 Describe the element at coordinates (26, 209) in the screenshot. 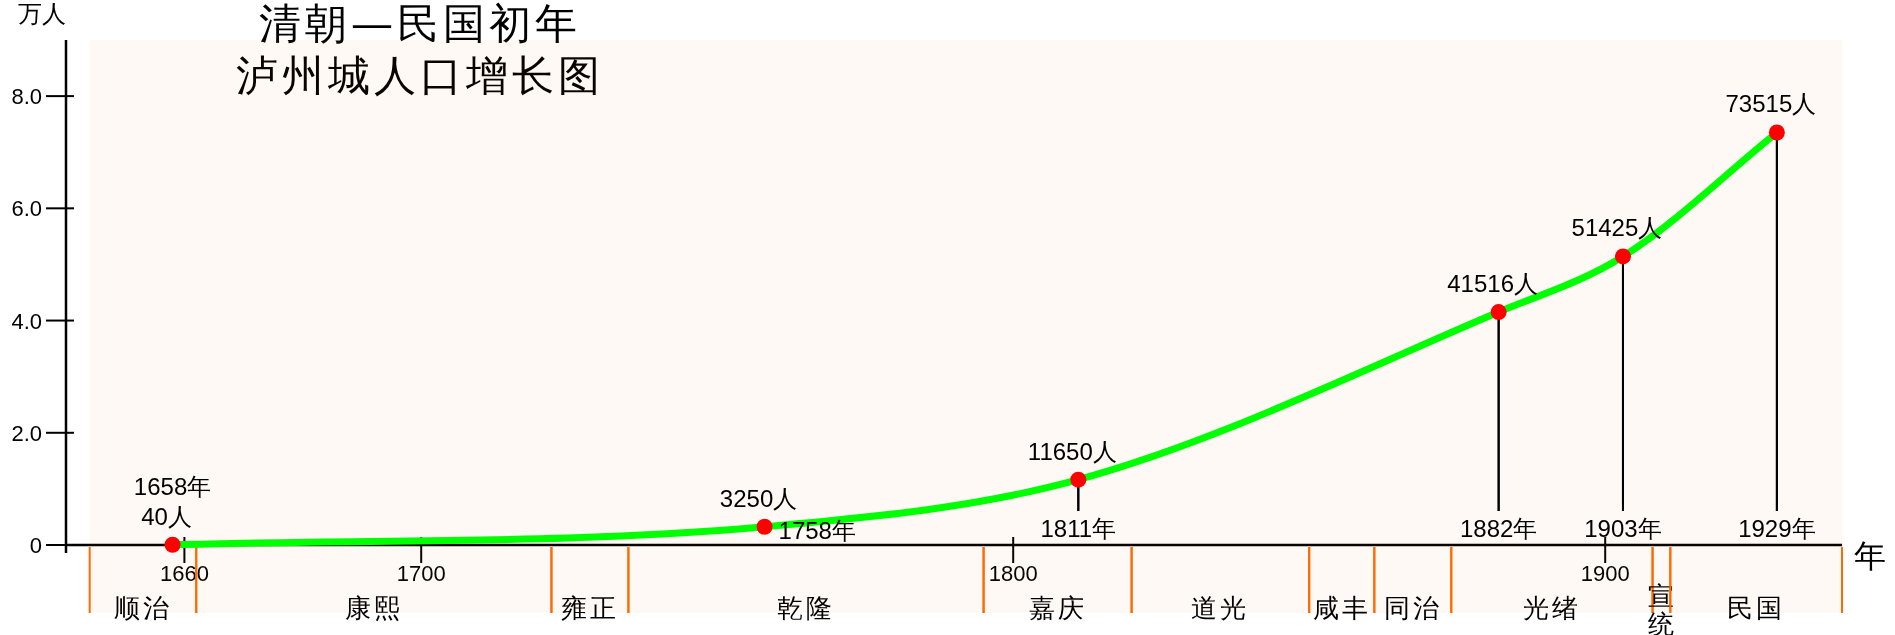

I see `y-tick-label: 6.0` at that location.